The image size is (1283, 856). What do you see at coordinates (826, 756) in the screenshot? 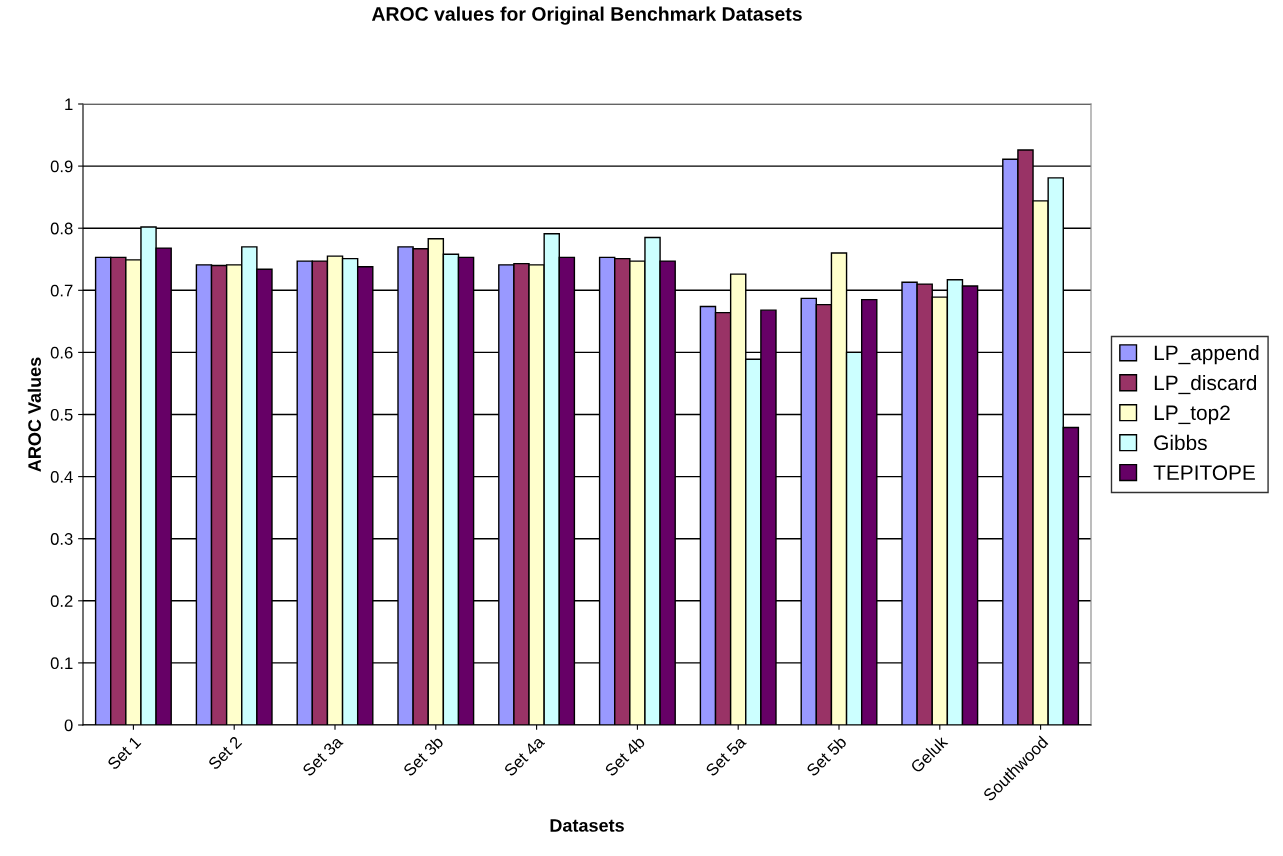
I see `x-tick-label: Set 5b` at bounding box center [826, 756].